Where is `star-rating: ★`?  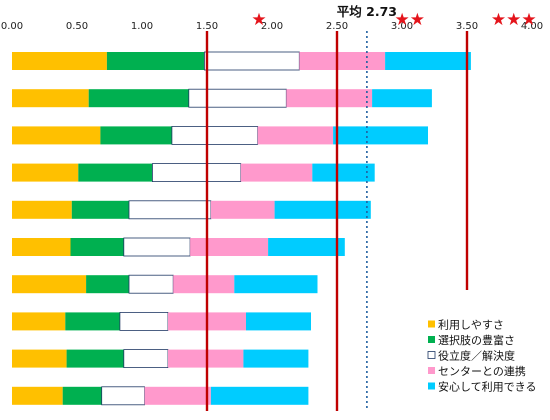 star-rating: ★ is located at coordinates (258, 20).